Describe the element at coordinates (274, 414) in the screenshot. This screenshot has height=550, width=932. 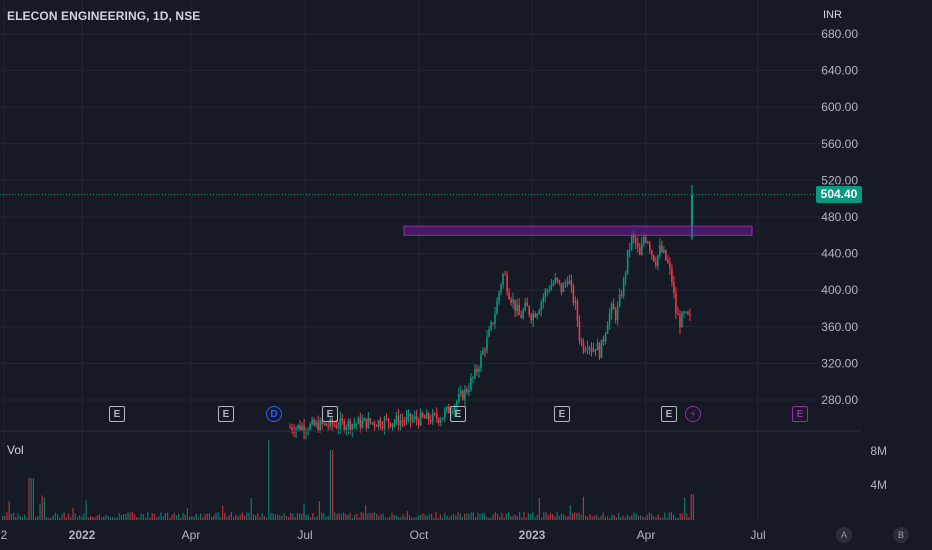
I see `dividend-event-icon: D` at that location.